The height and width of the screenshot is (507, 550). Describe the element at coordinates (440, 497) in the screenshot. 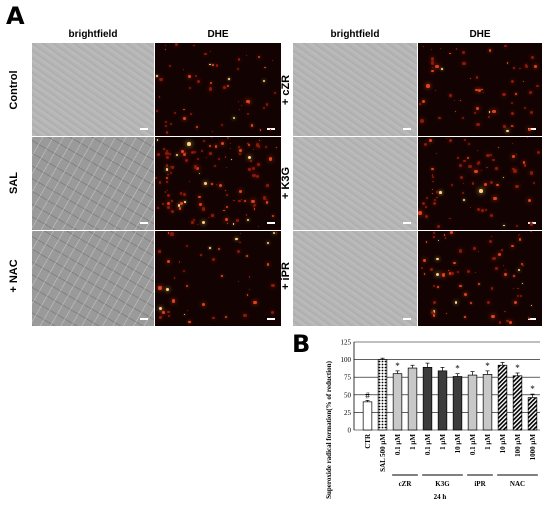

I see `time-label: 24 h` at that location.